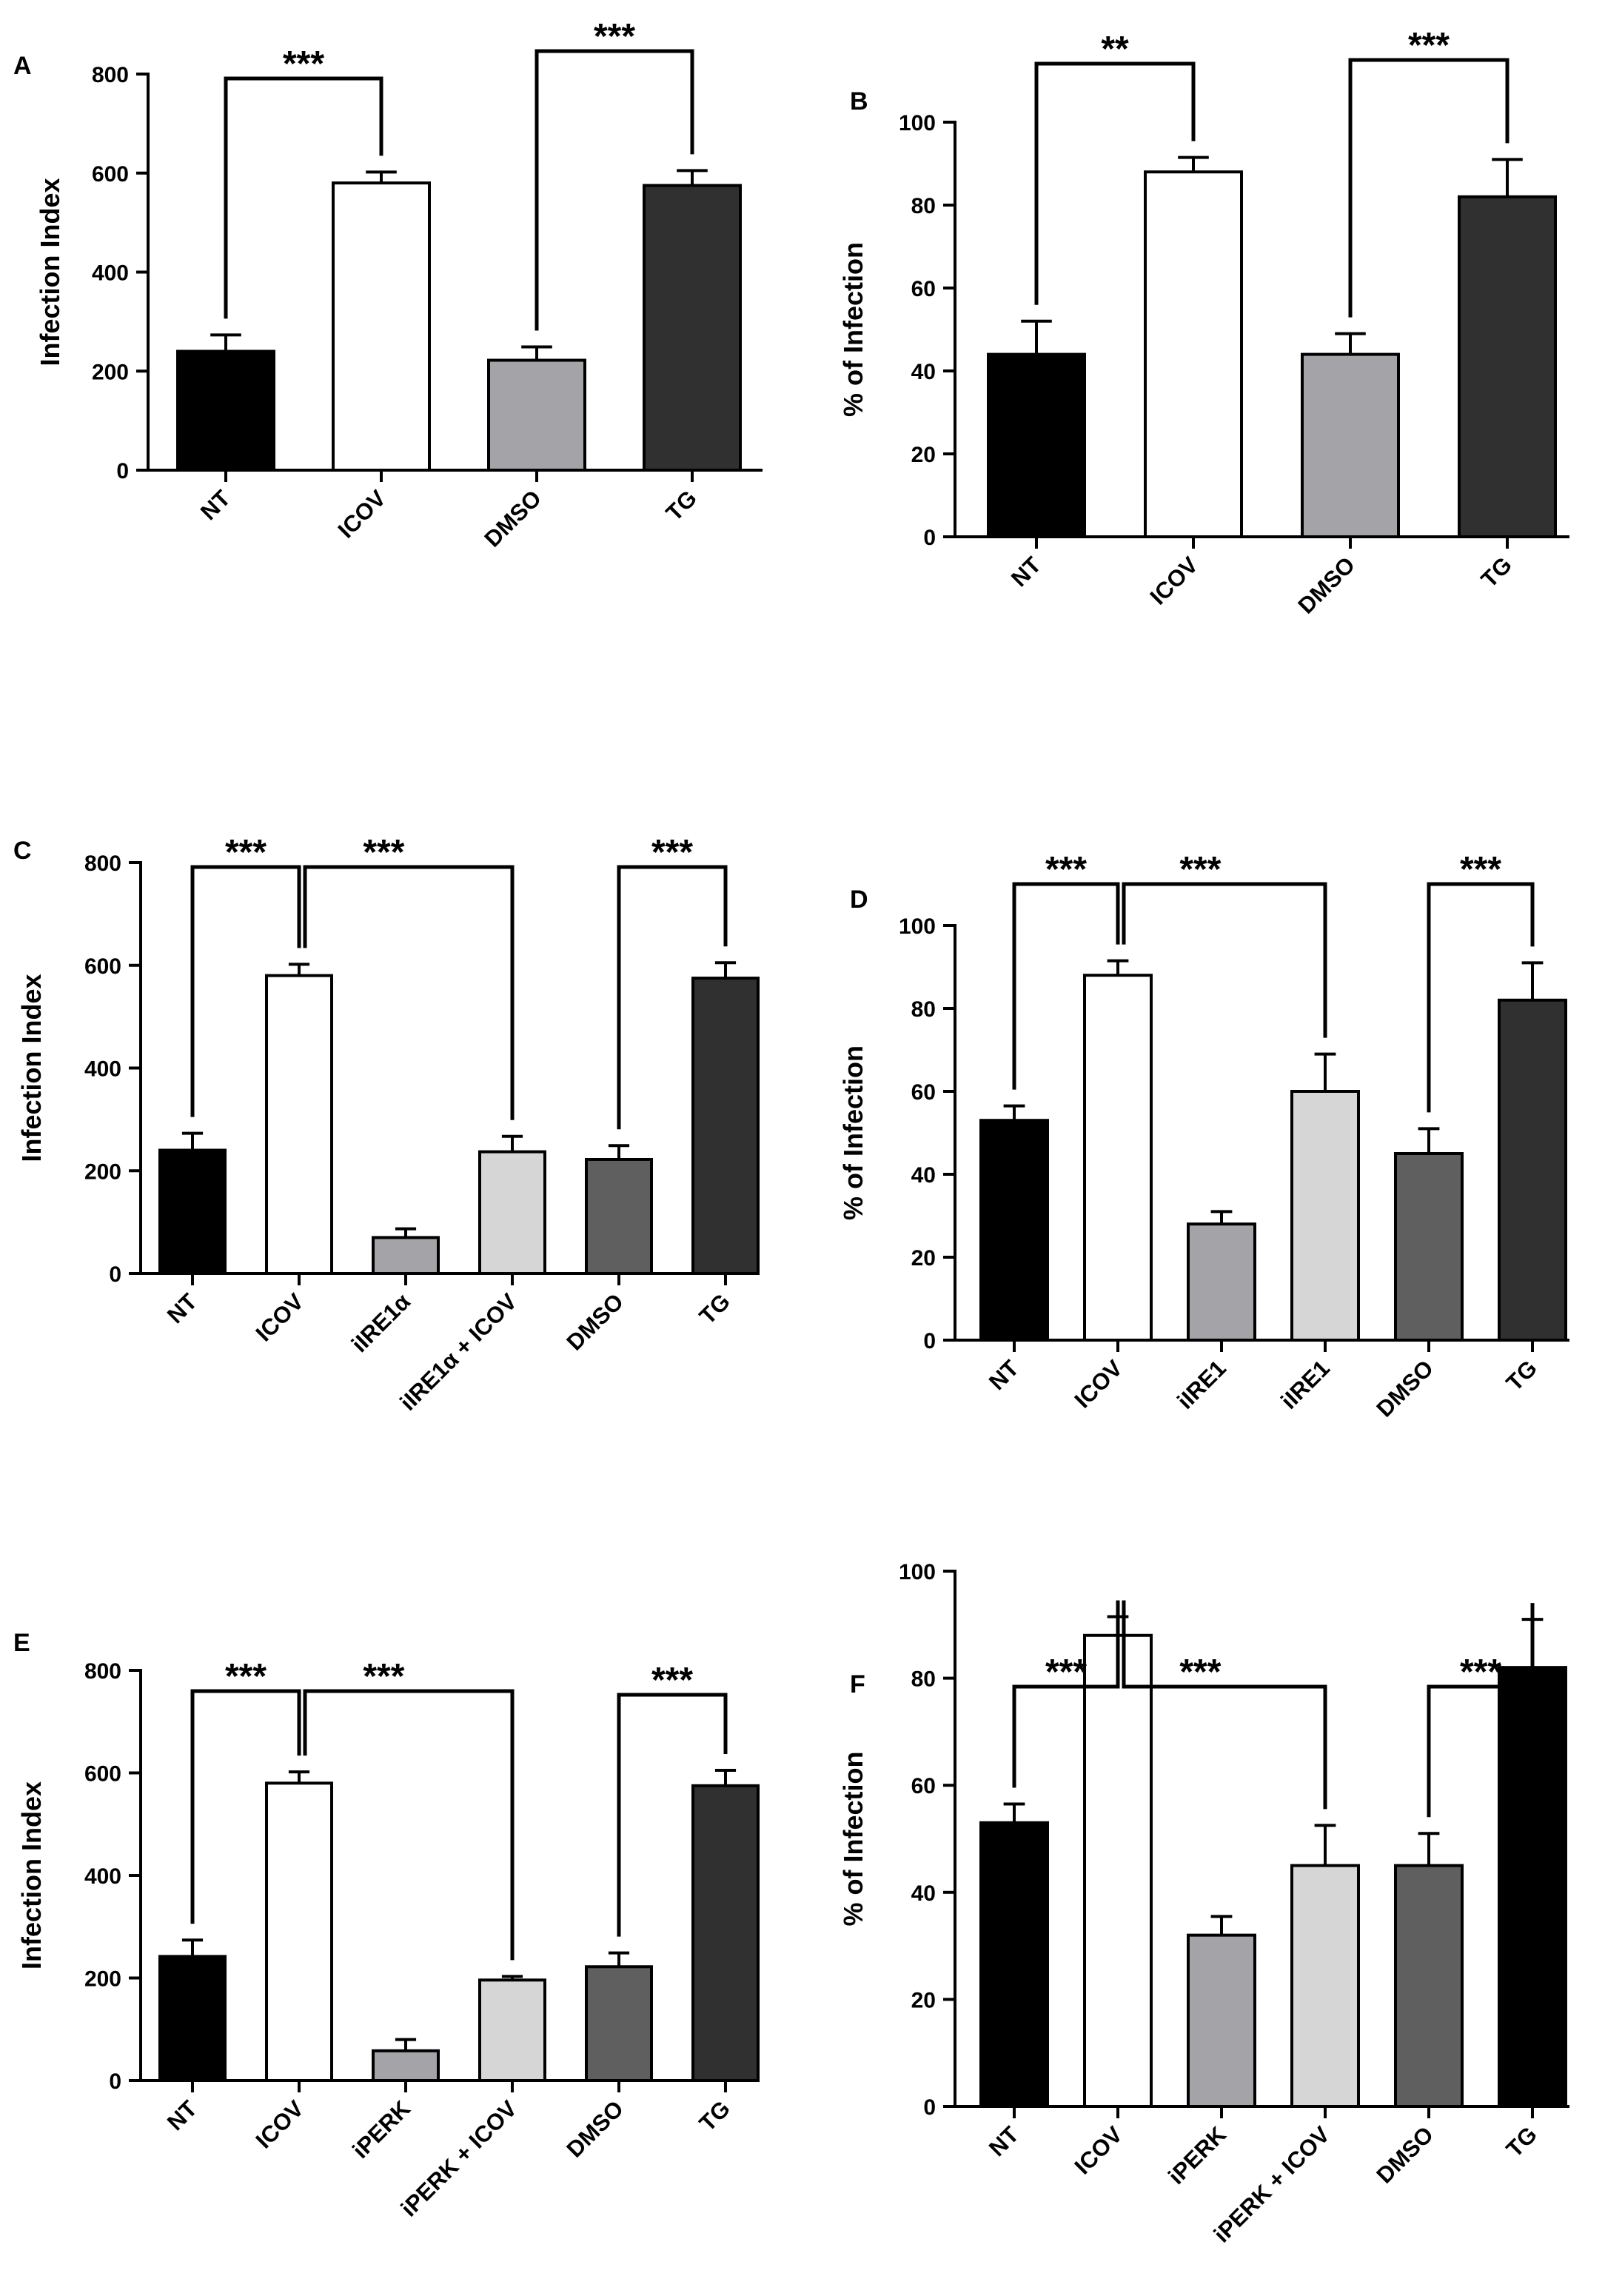 The image size is (1605, 2296). Describe the element at coordinates (1115, 49) in the screenshot. I see `significance-label: **` at that location.